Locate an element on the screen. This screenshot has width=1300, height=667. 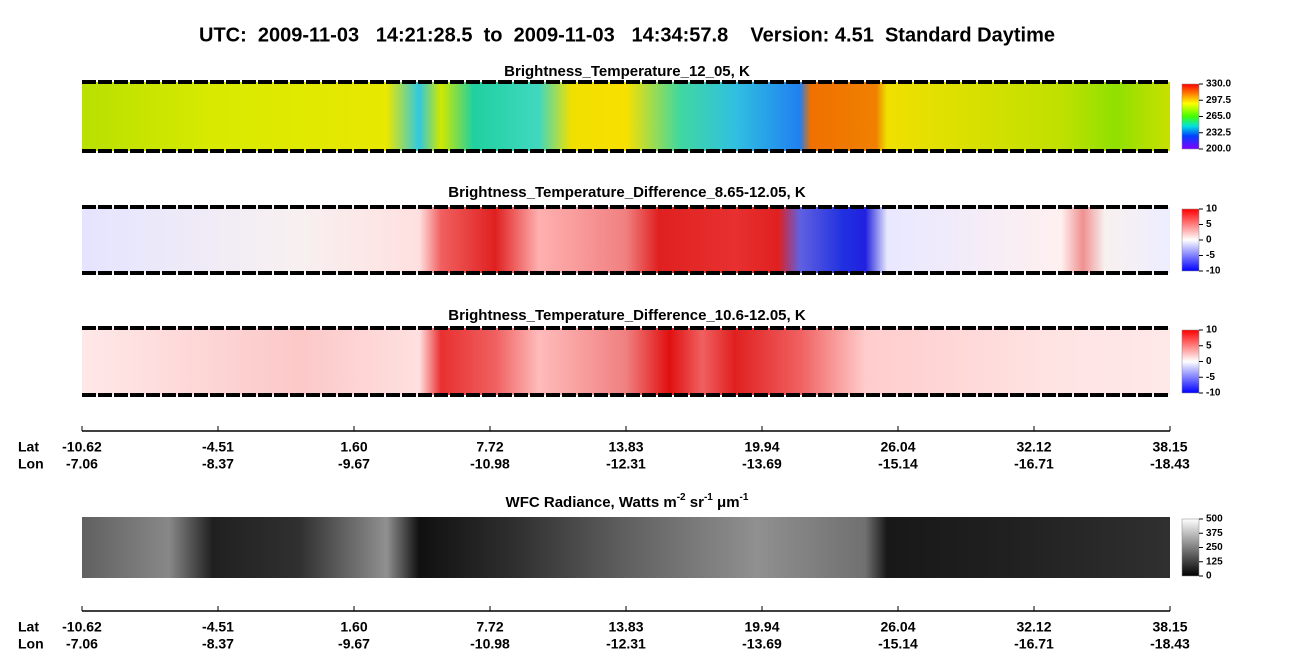
colorbar-label: 330.0 is located at coordinates (1218, 84).